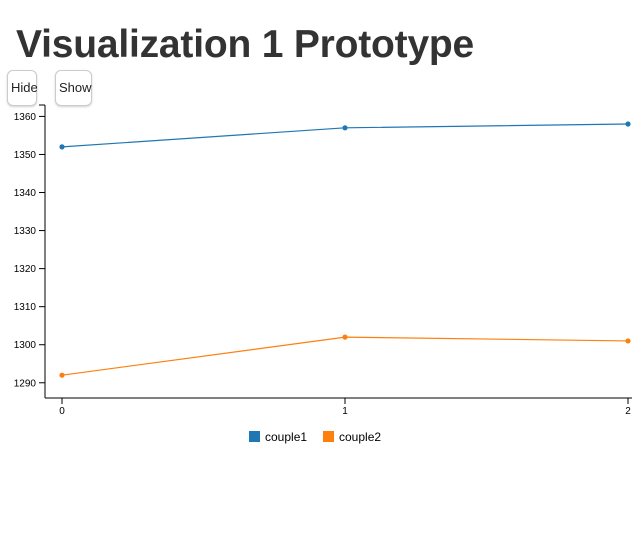  I want to click on y-tick-label: 1320, so click(25, 269).